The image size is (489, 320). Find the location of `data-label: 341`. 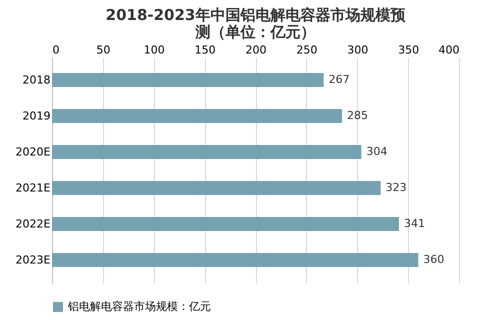

data-label: 341 is located at coordinates (414, 223).